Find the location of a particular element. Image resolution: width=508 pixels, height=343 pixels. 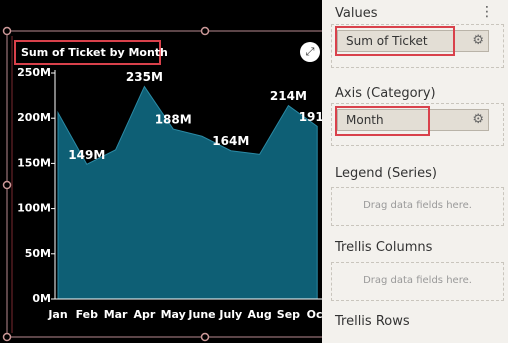

field-name: Sum of Ticket is located at coordinates (387, 41).